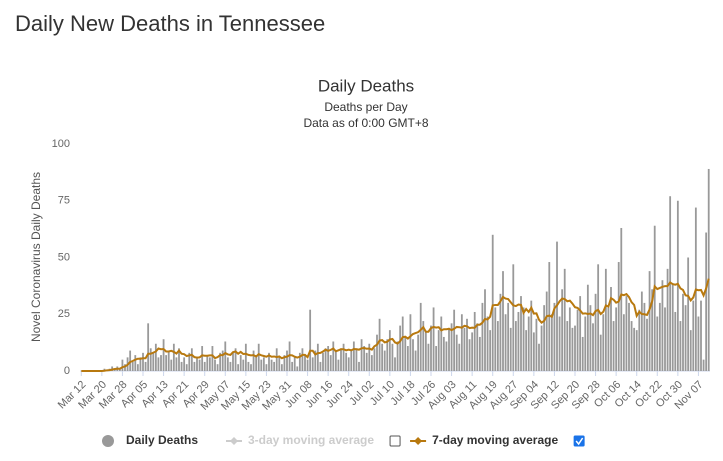 Image resolution: width=723 pixels, height=461 pixels. I want to click on page-title: Daily New Deaths in Tennessee, so click(170, 23).